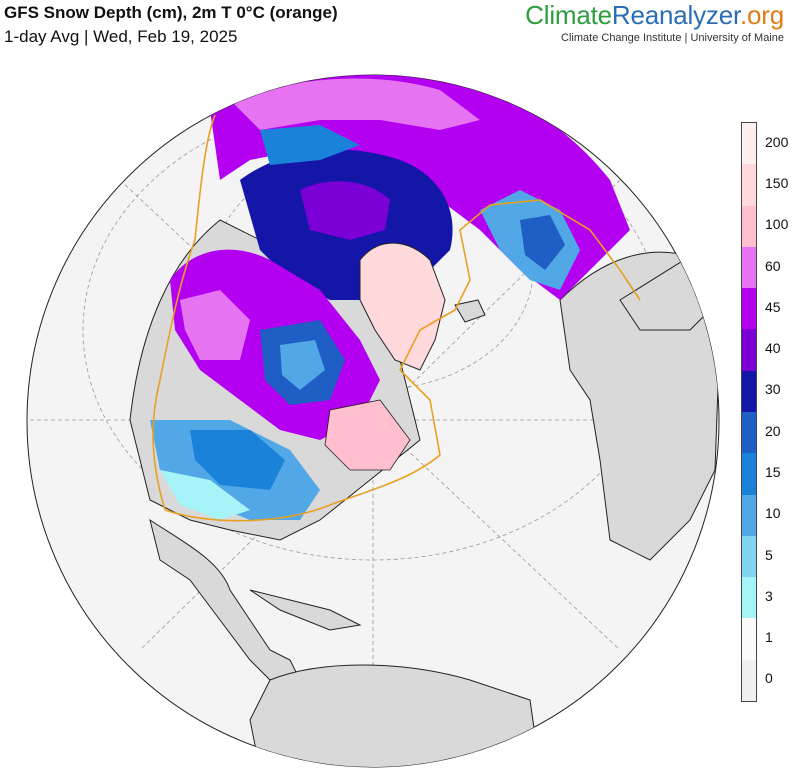  Describe the element at coordinates (402, 306) in the screenshot. I see `snow-greenland` at that location.